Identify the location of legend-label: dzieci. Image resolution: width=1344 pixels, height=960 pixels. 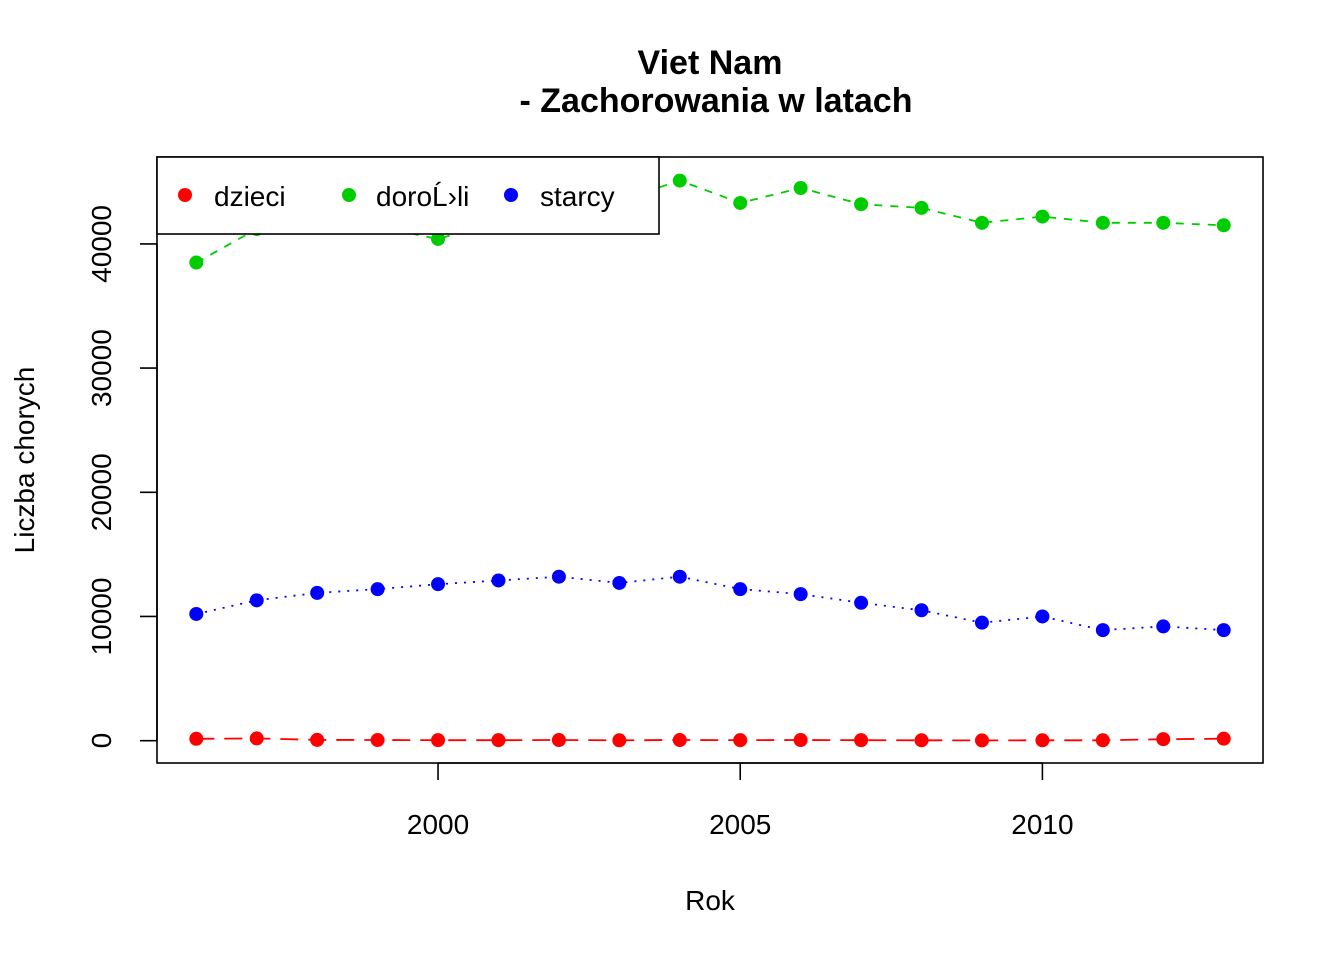
(250, 196).